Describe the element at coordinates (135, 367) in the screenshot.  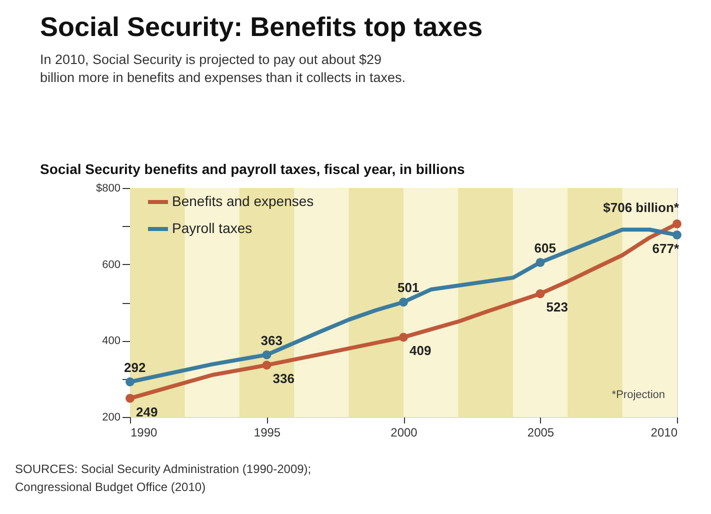
I see `data-label: 292` at that location.